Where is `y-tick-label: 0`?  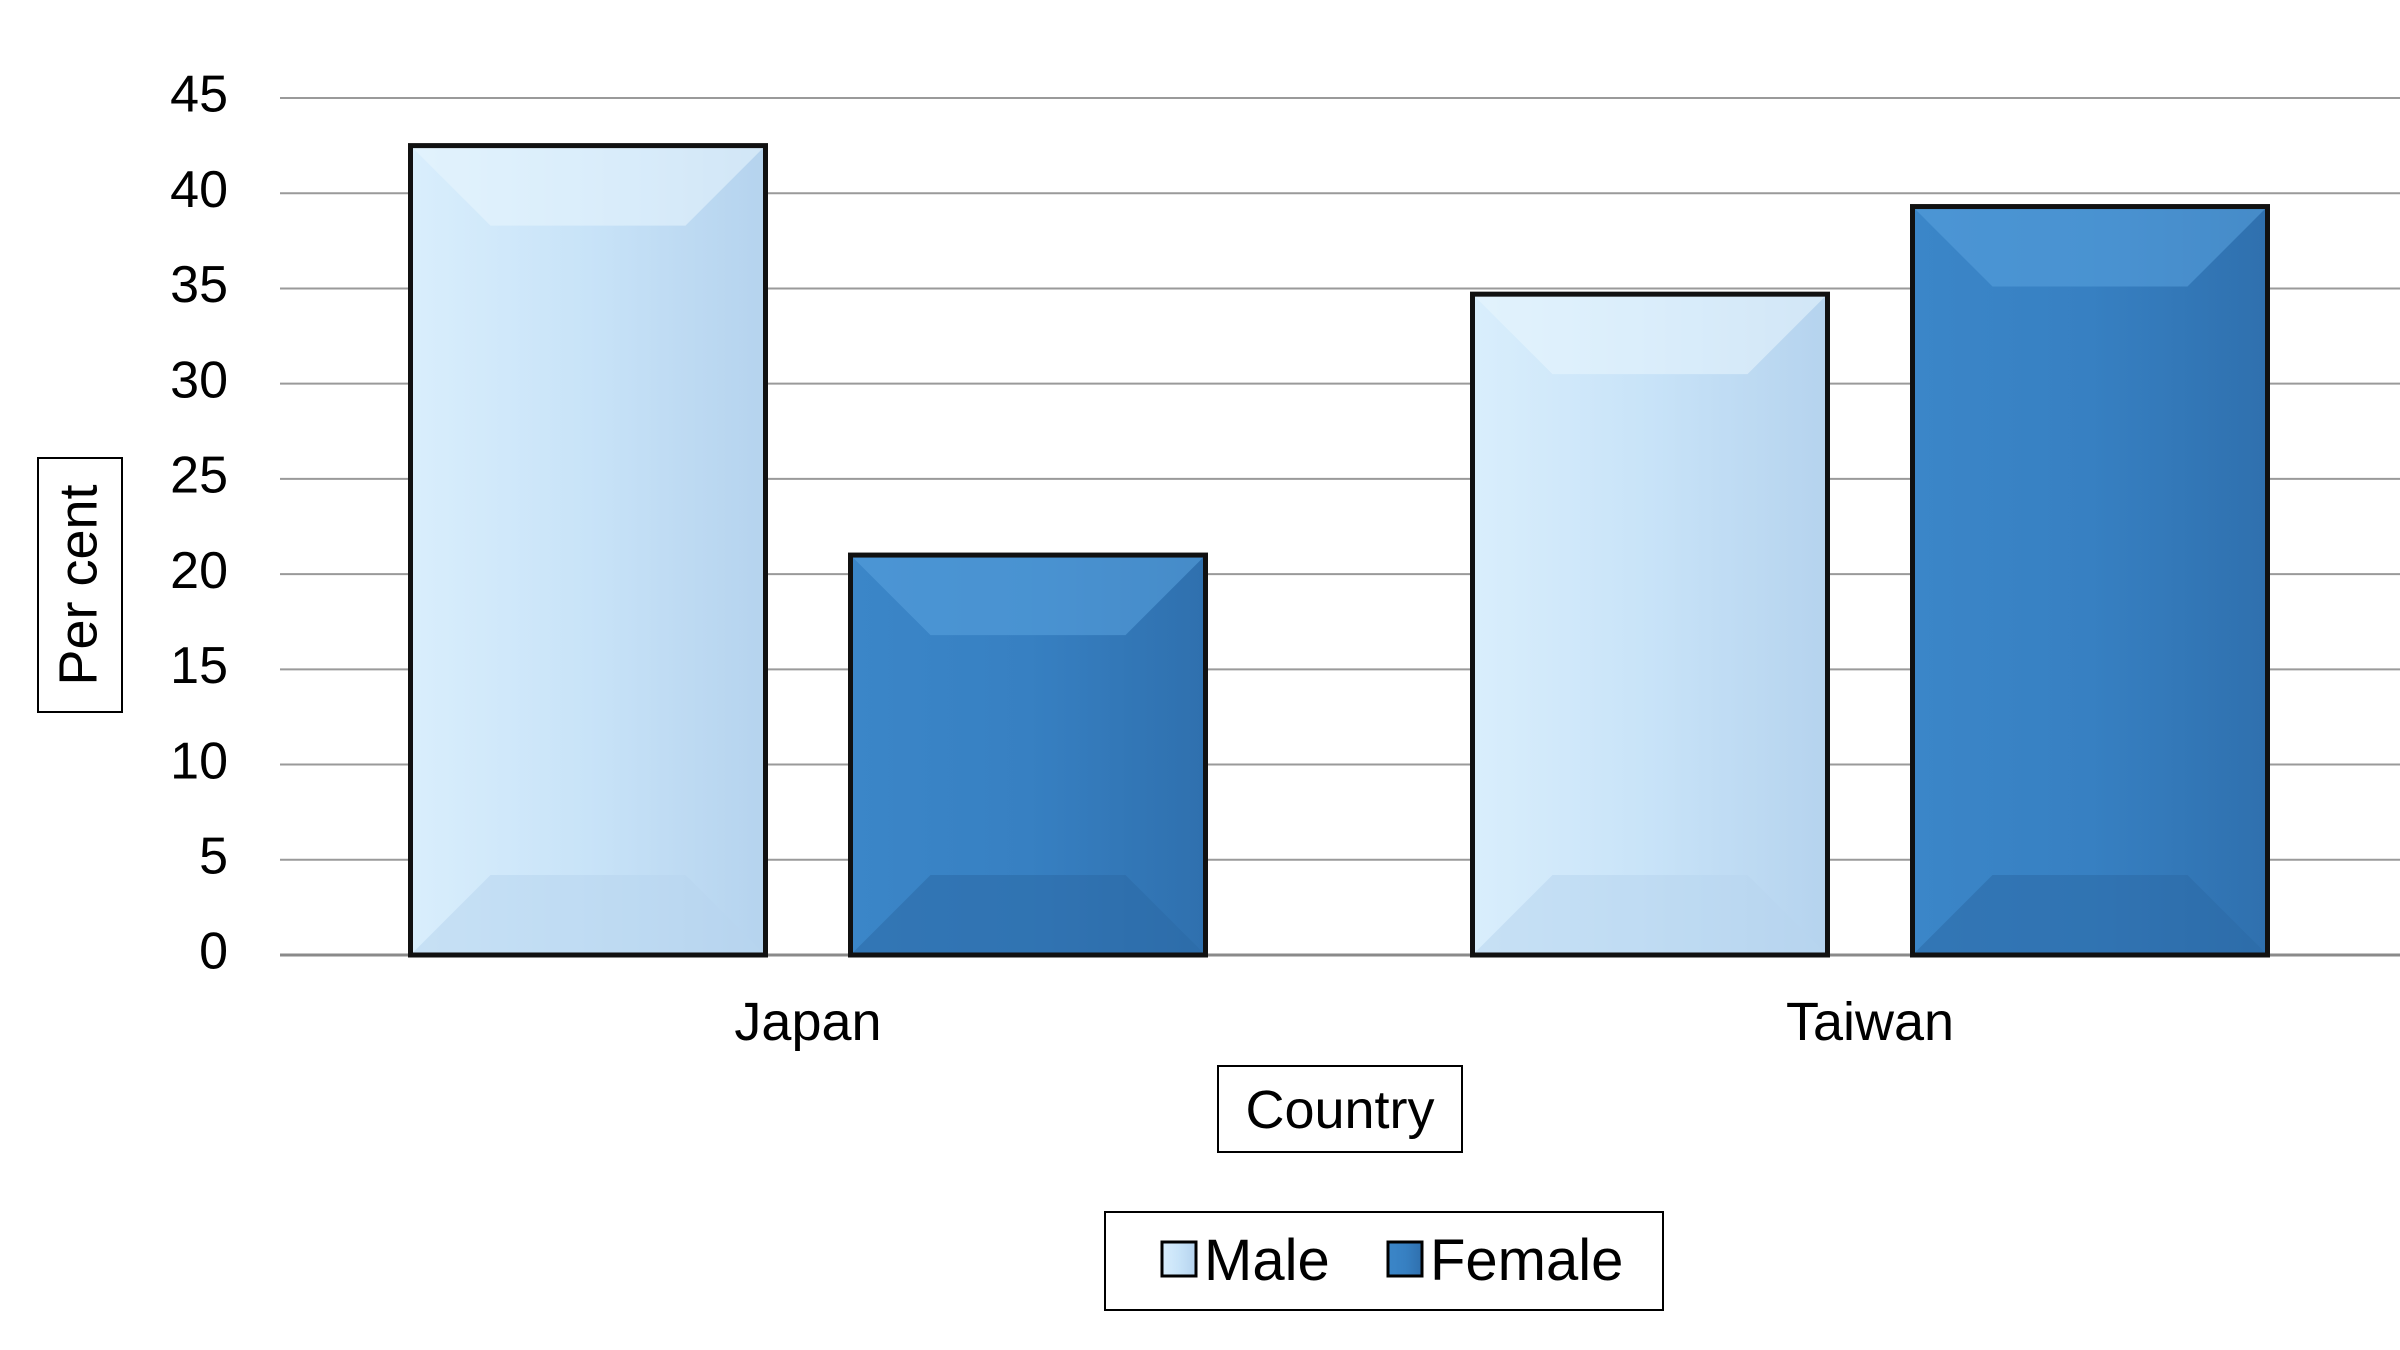 y-tick-label: 0 is located at coordinates (213, 952).